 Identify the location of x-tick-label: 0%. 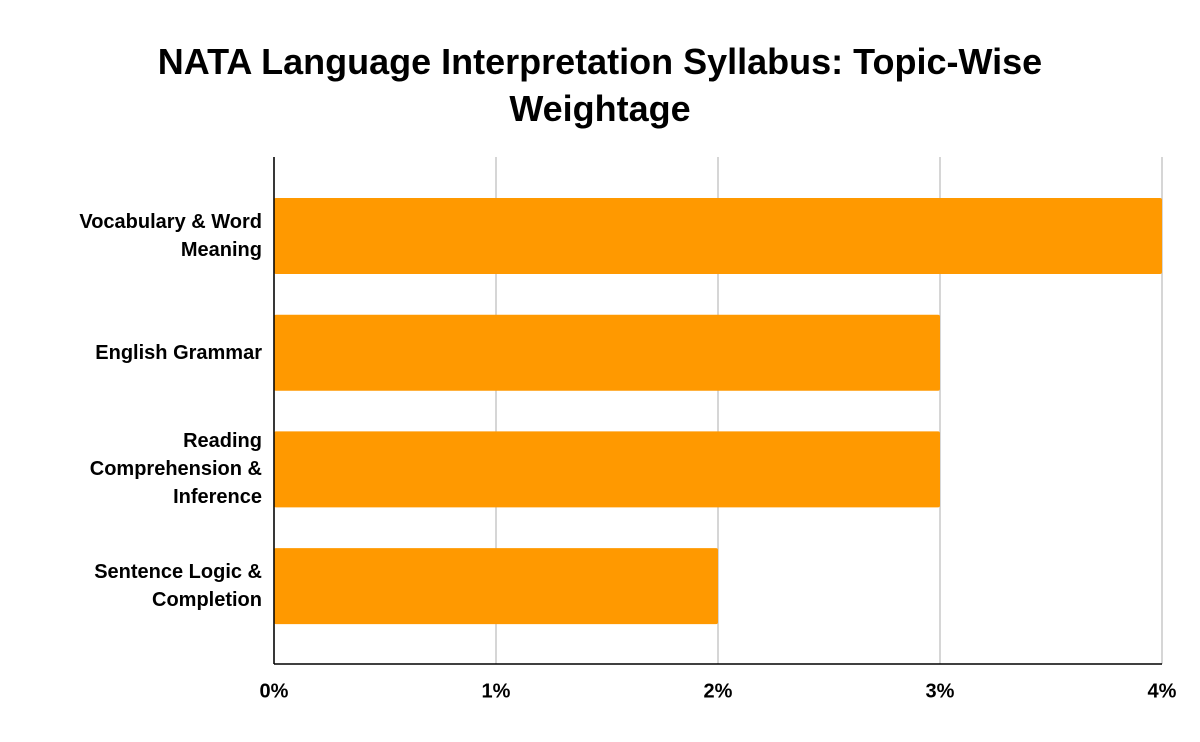
(274, 691).